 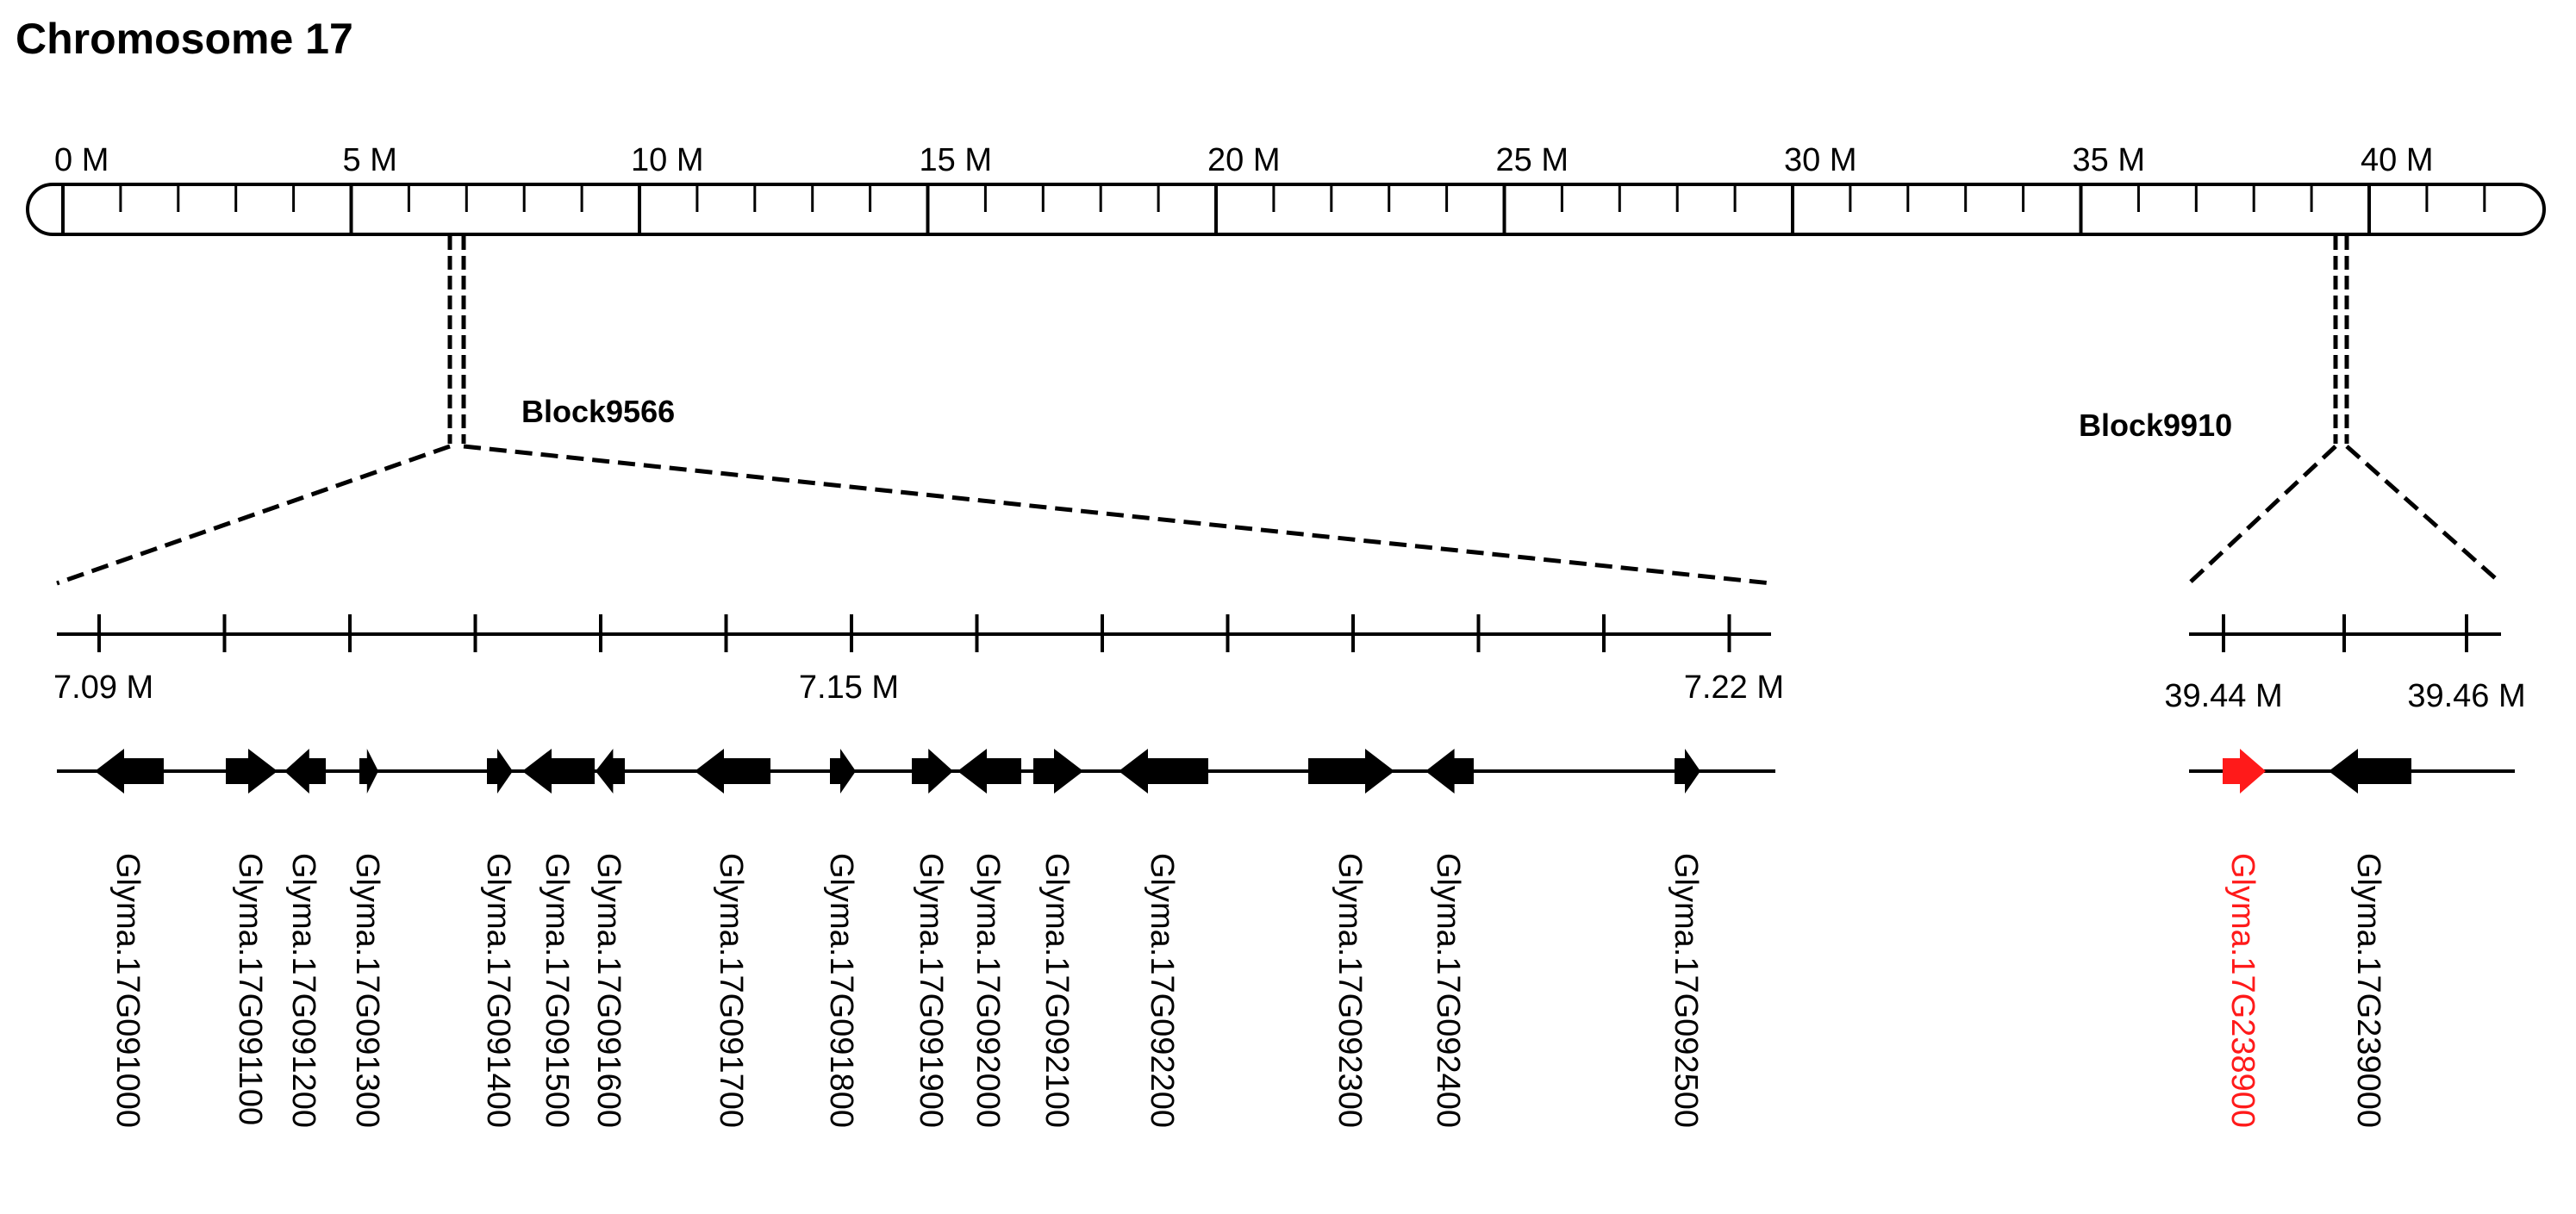 What do you see at coordinates (2368, 990) in the screenshot?
I see `gene-label: Glyma.17G239000` at bounding box center [2368, 990].